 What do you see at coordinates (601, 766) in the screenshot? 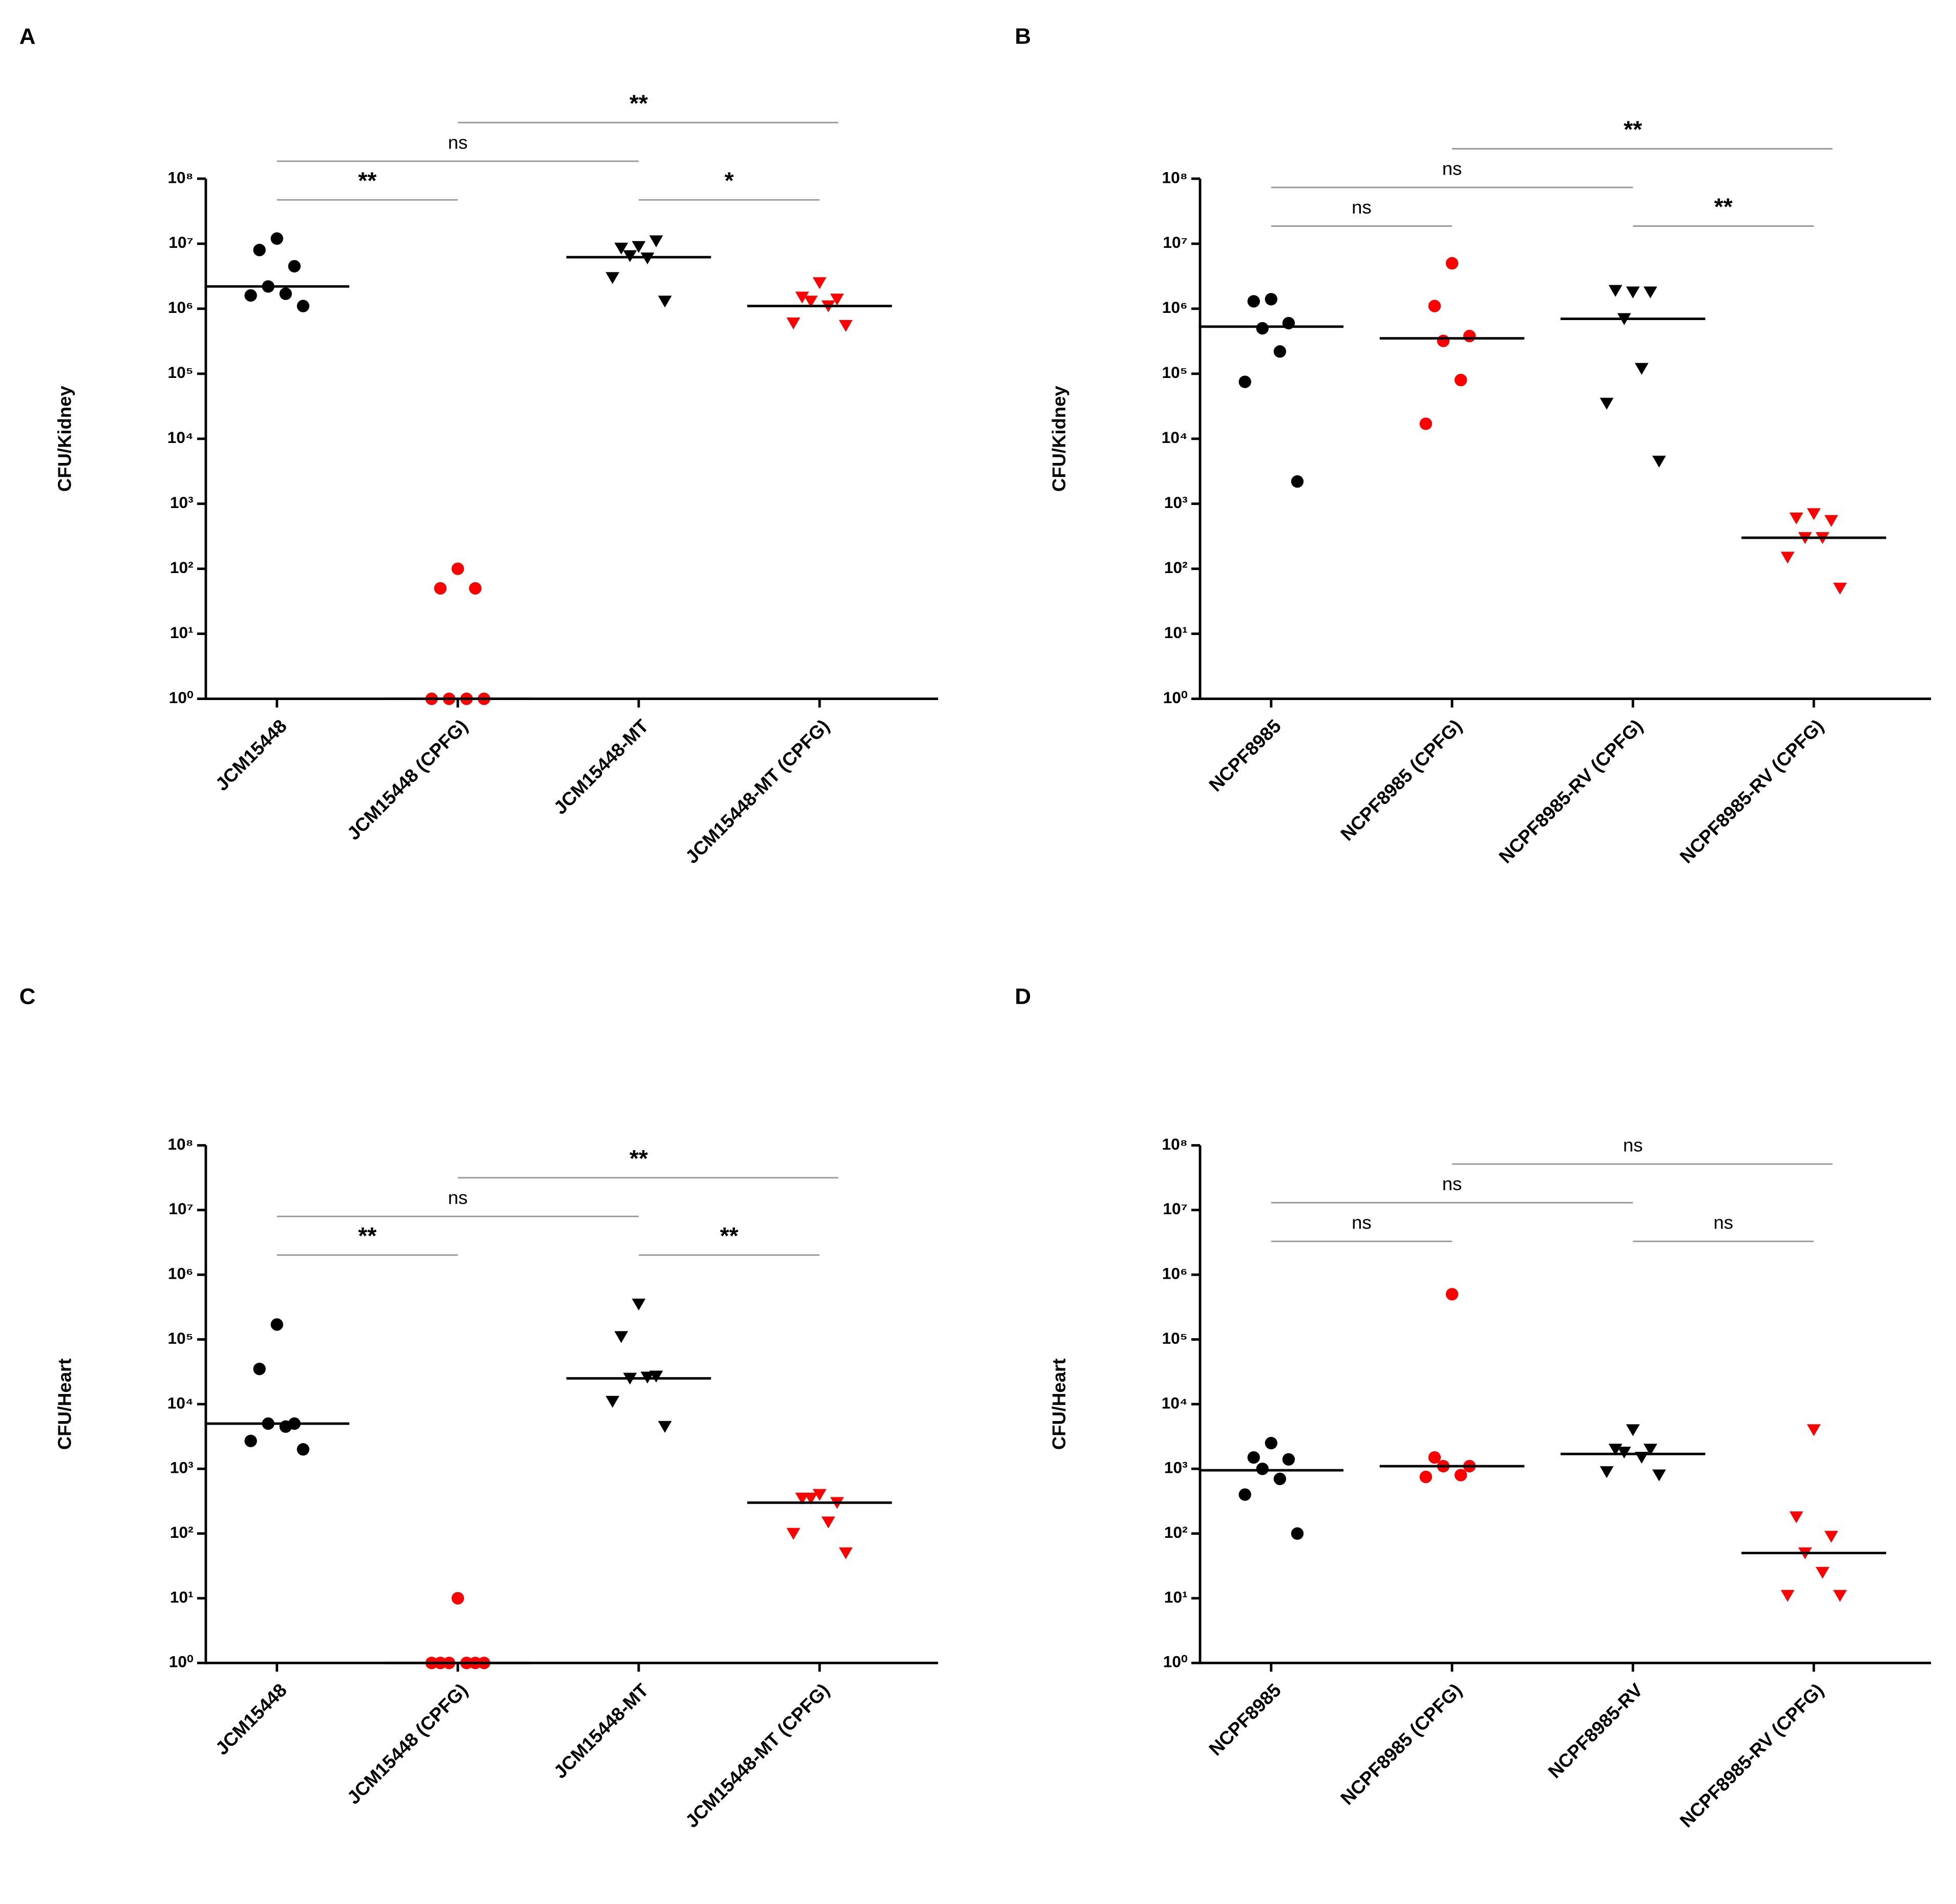
I see `x-tick-label: JCM15448-MT` at bounding box center [601, 766].